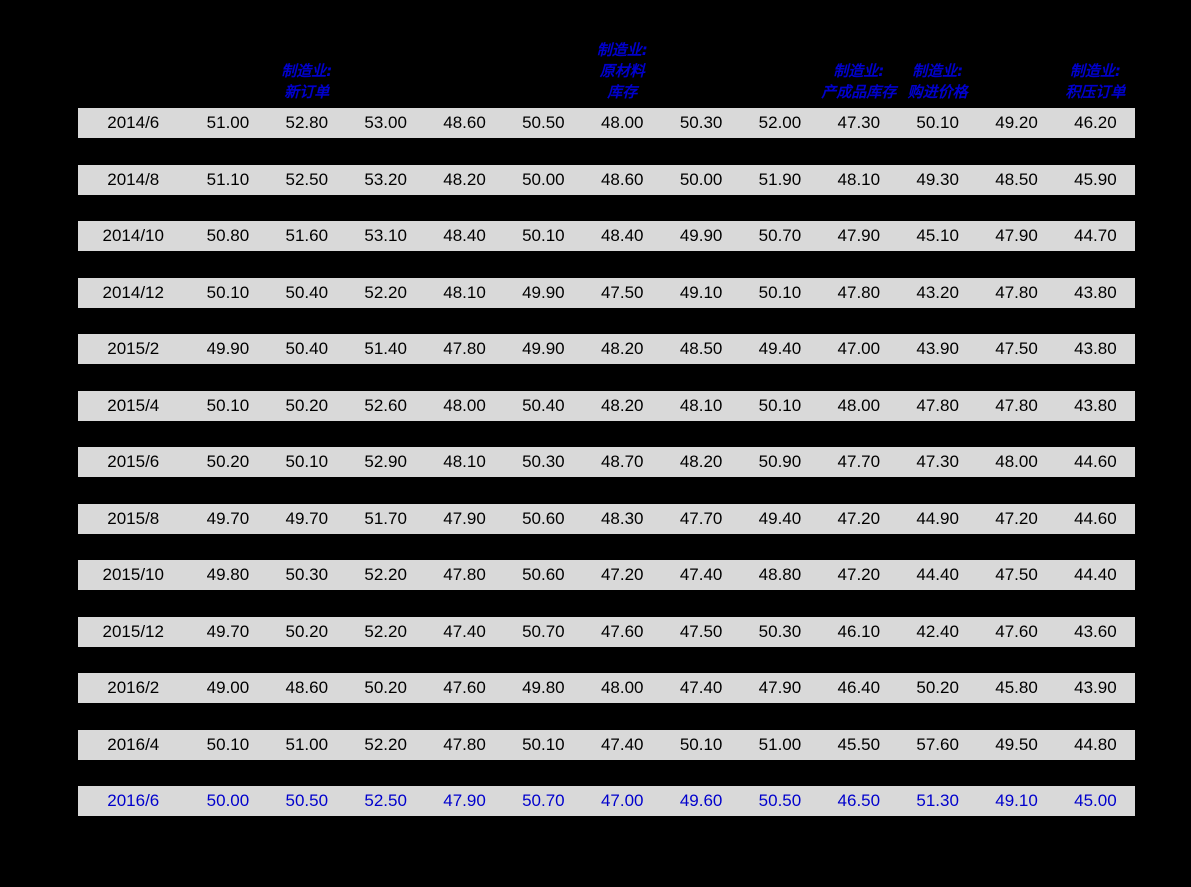  I want to click on date-cell: 2015/12, so click(133, 631).